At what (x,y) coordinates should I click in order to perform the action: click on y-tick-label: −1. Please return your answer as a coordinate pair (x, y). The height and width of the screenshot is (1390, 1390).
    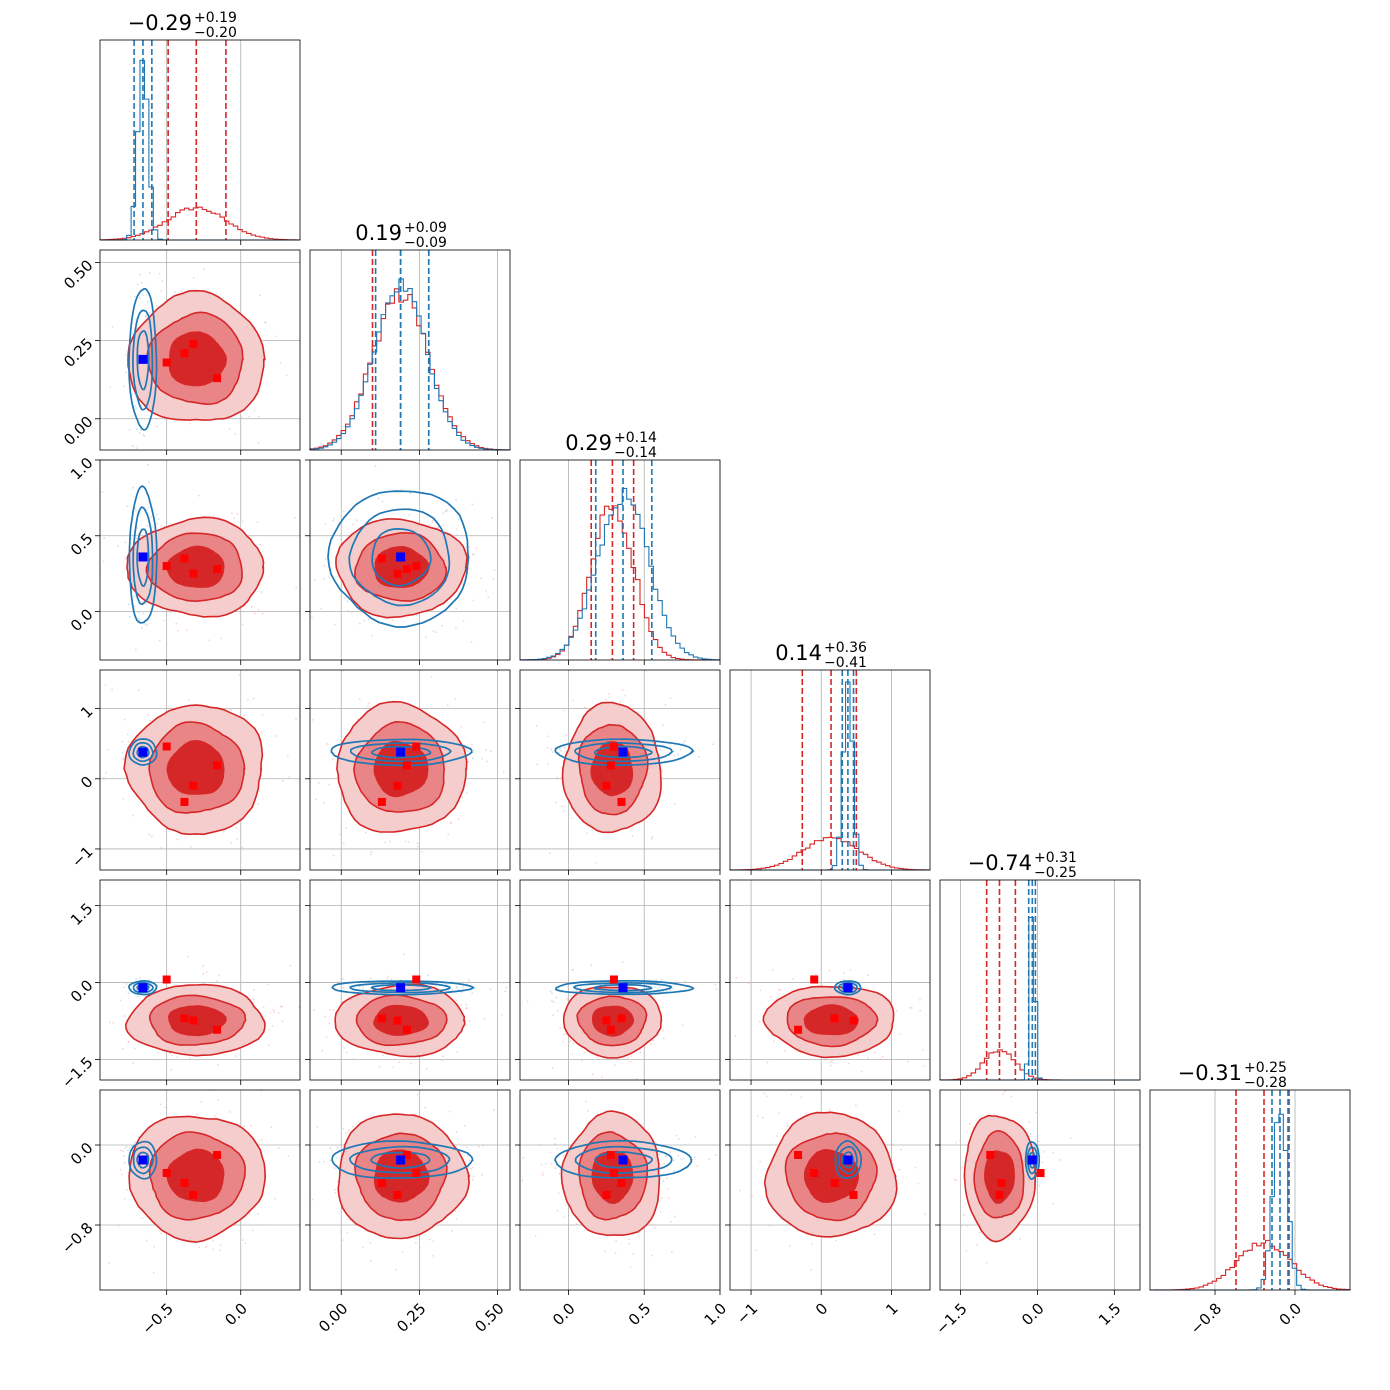
    Looking at the image, I should click on (82, 857).